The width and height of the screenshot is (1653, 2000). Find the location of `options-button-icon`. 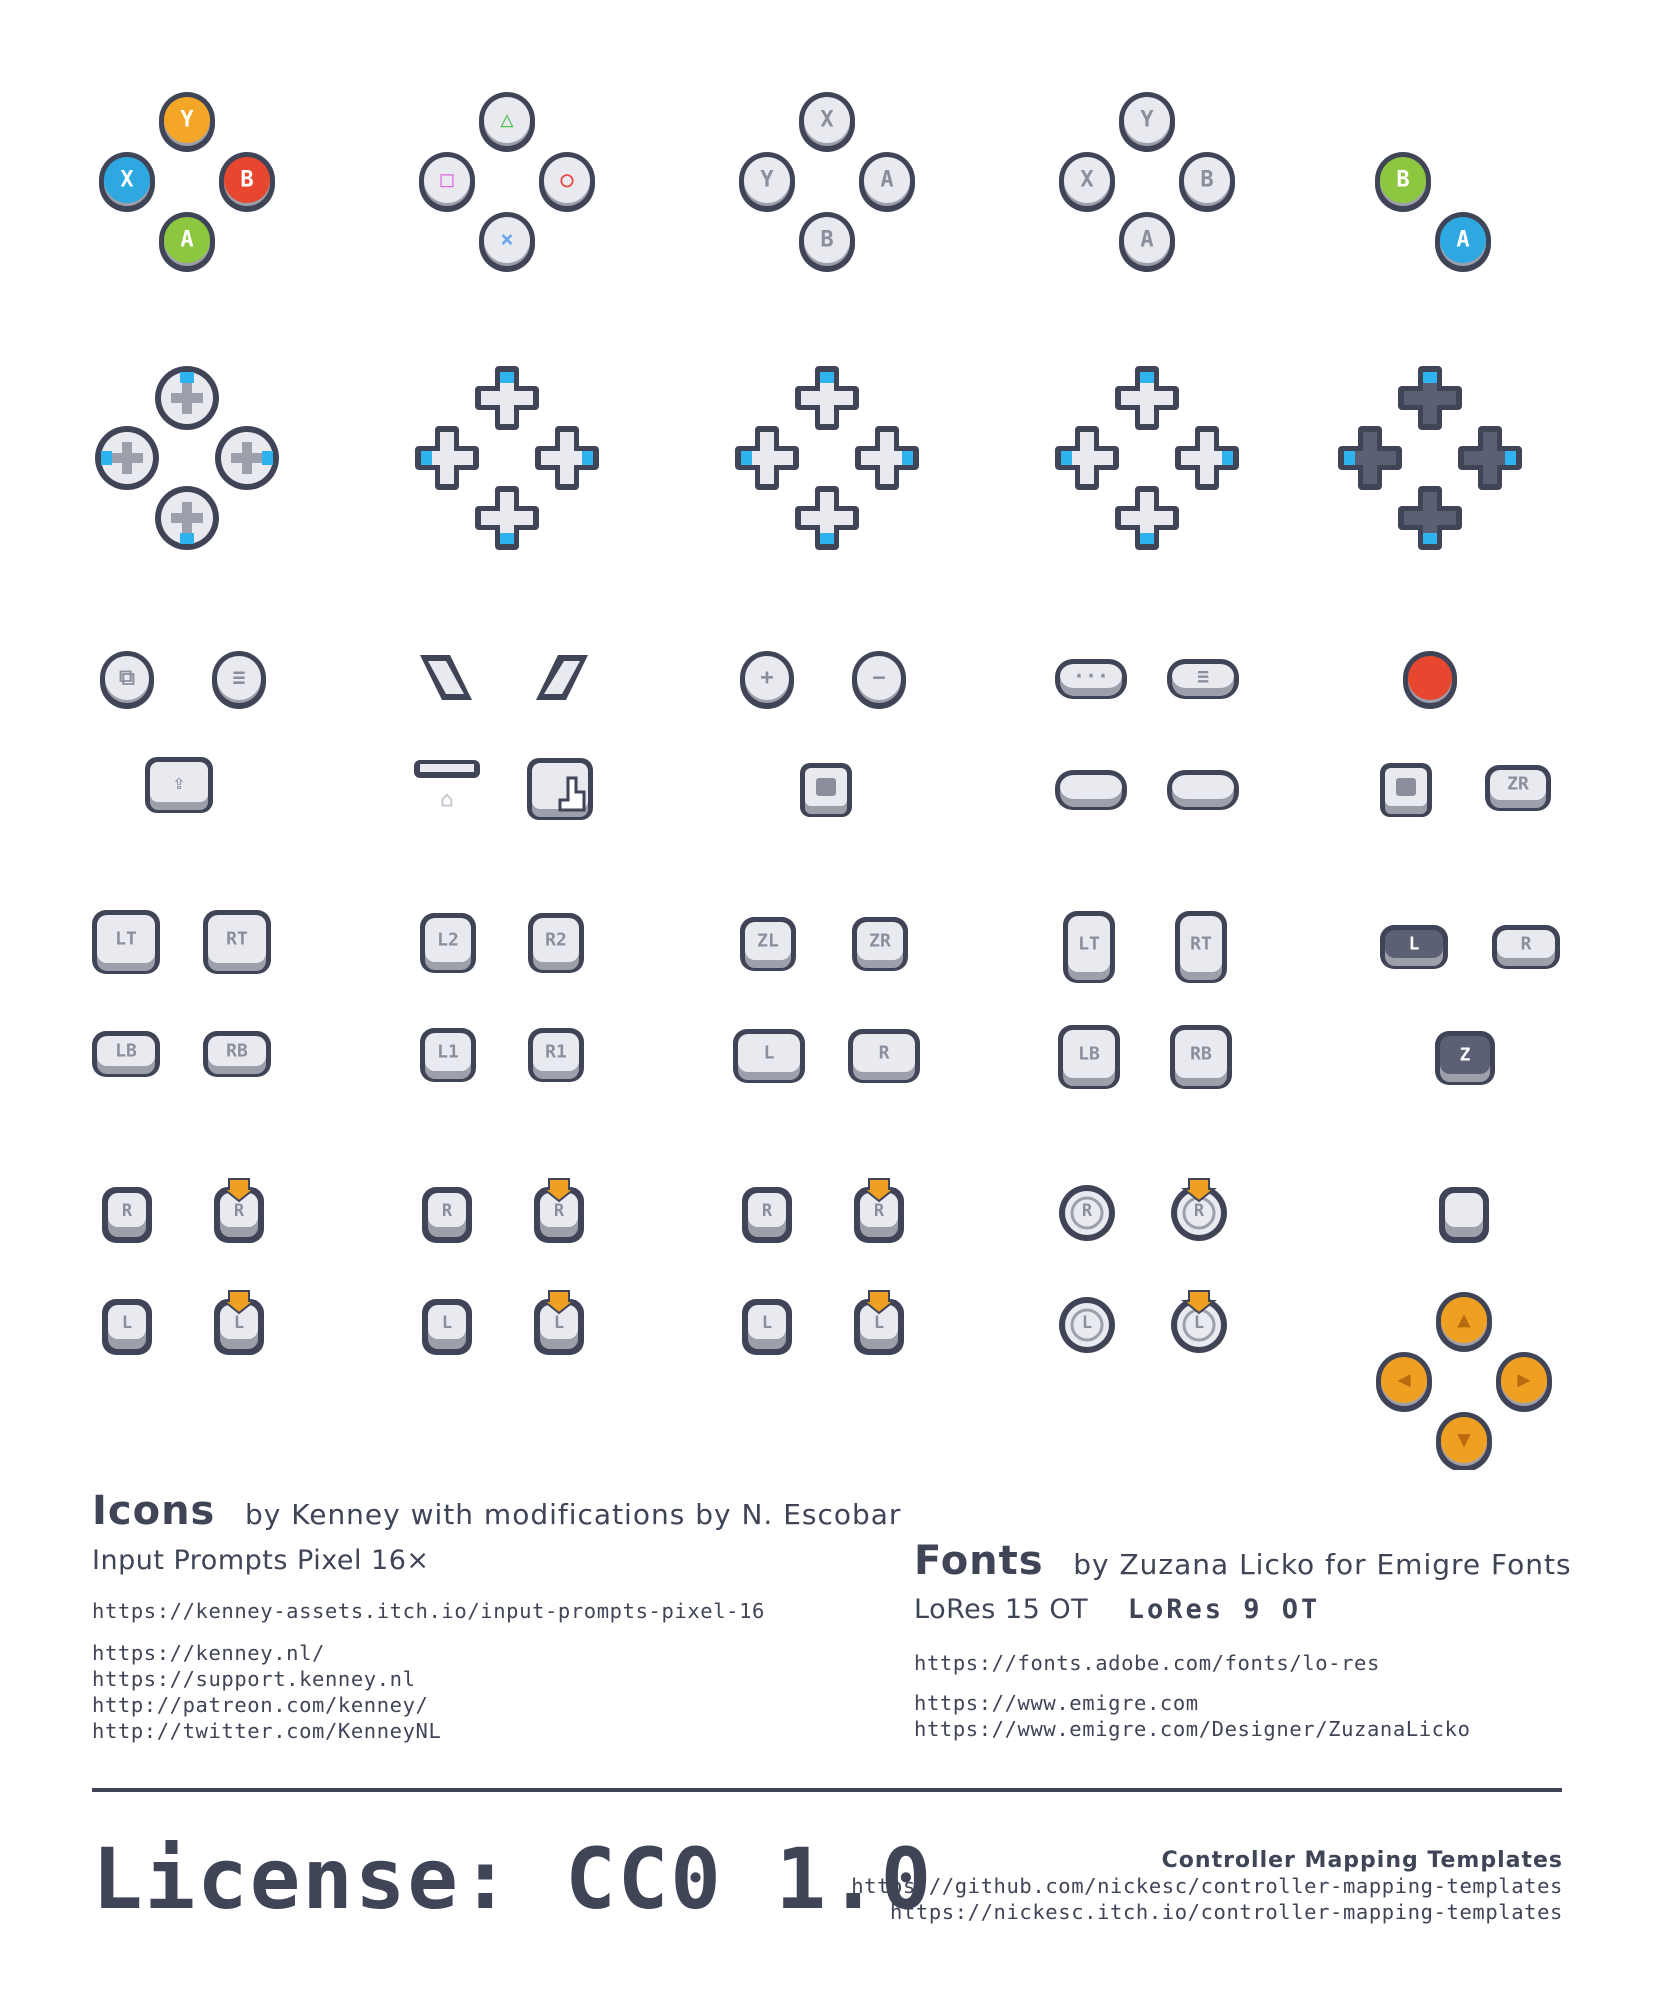

options-button-icon is located at coordinates (562, 677).